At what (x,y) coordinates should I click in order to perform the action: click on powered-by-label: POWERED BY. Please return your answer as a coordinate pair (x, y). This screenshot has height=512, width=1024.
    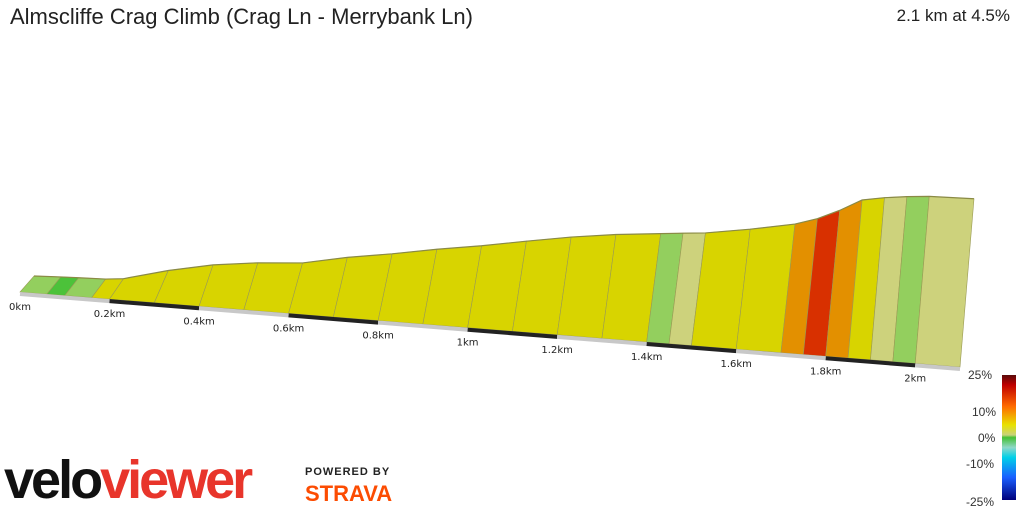
    Looking at the image, I should click on (348, 472).